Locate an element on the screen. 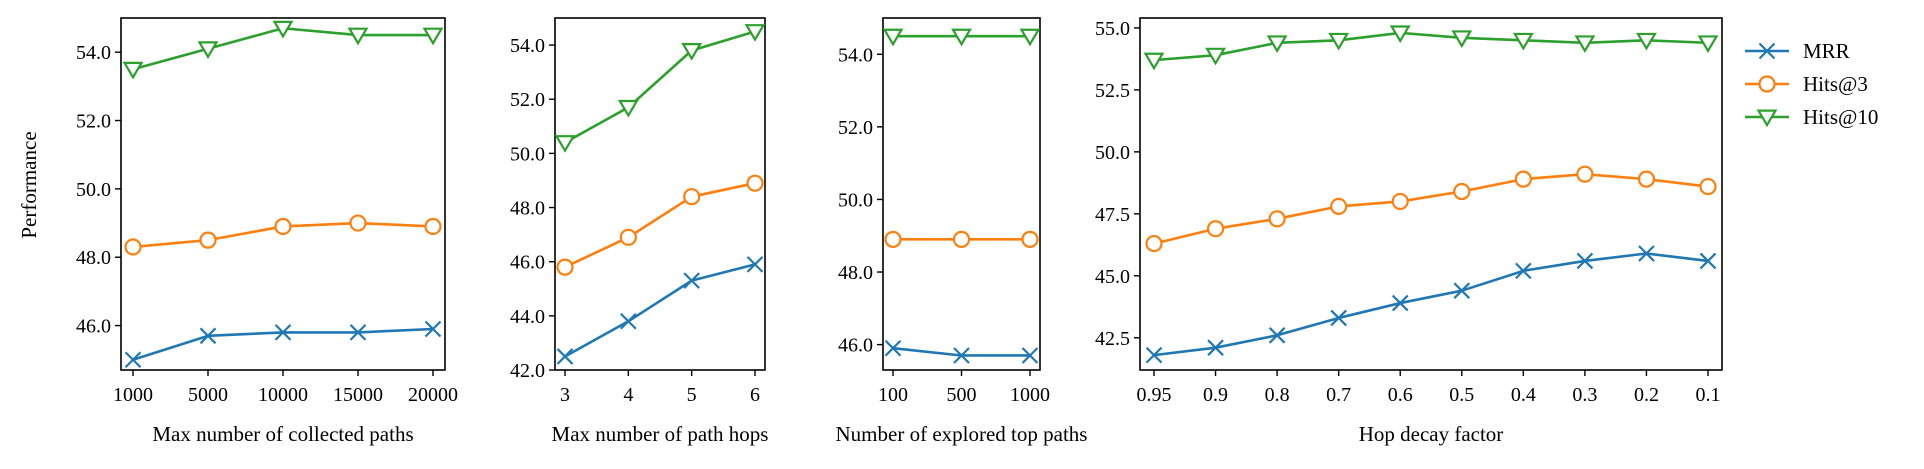 This screenshot has height=469, width=1924. series-mrr is located at coordinates (283, 344).